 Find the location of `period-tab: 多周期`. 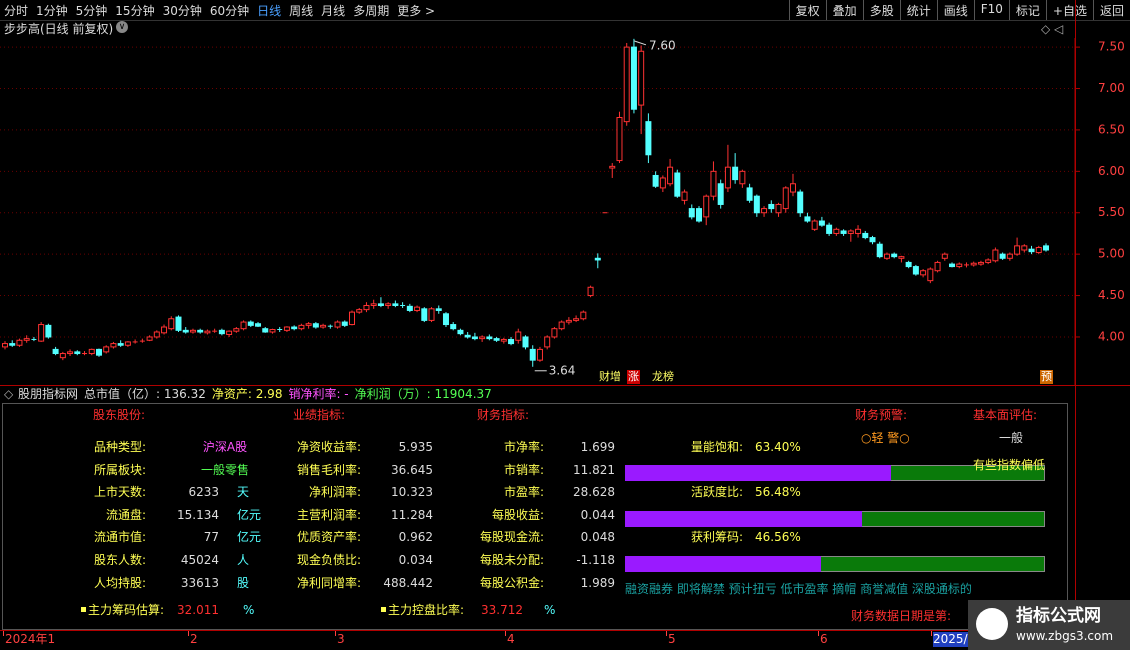

period-tab: 多周期 is located at coordinates (371, 11).